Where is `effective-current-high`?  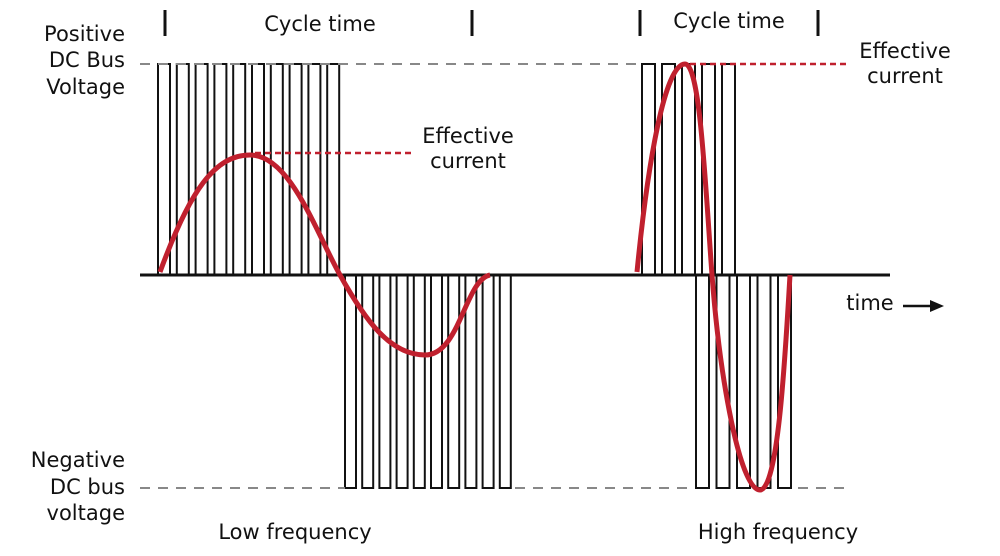 effective-current-high is located at coordinates (713, 277).